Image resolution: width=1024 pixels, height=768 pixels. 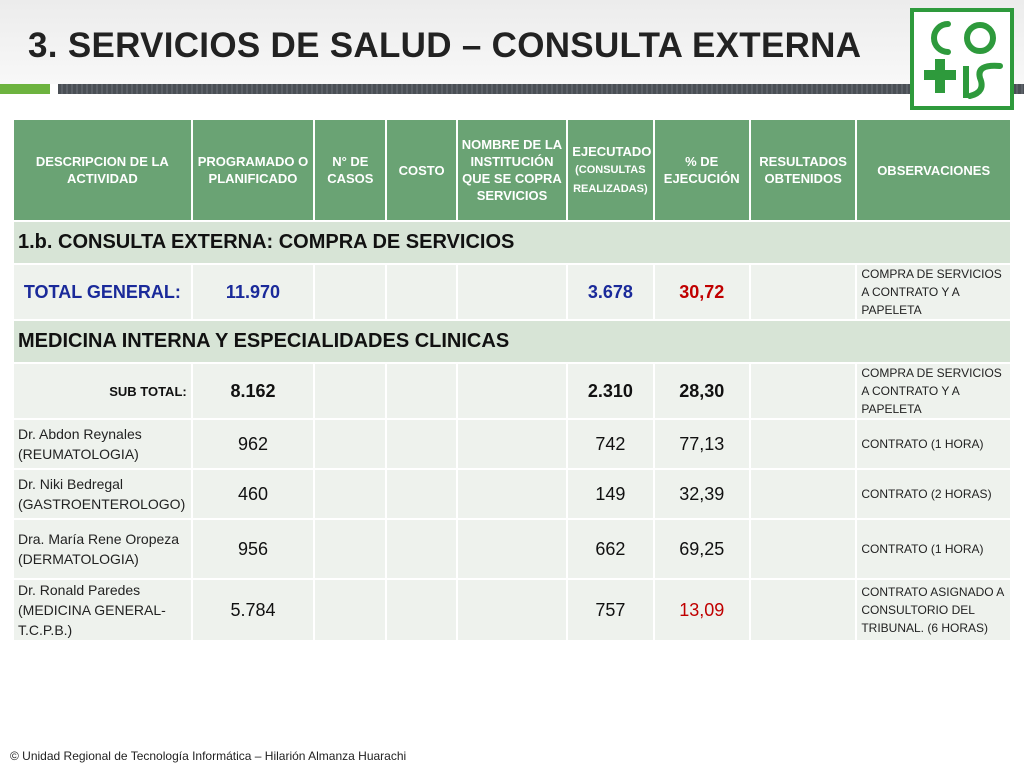 I want to click on header-descripcion: DESCRIPCION DE LA ACTIVIDAD, so click(x=102, y=170).